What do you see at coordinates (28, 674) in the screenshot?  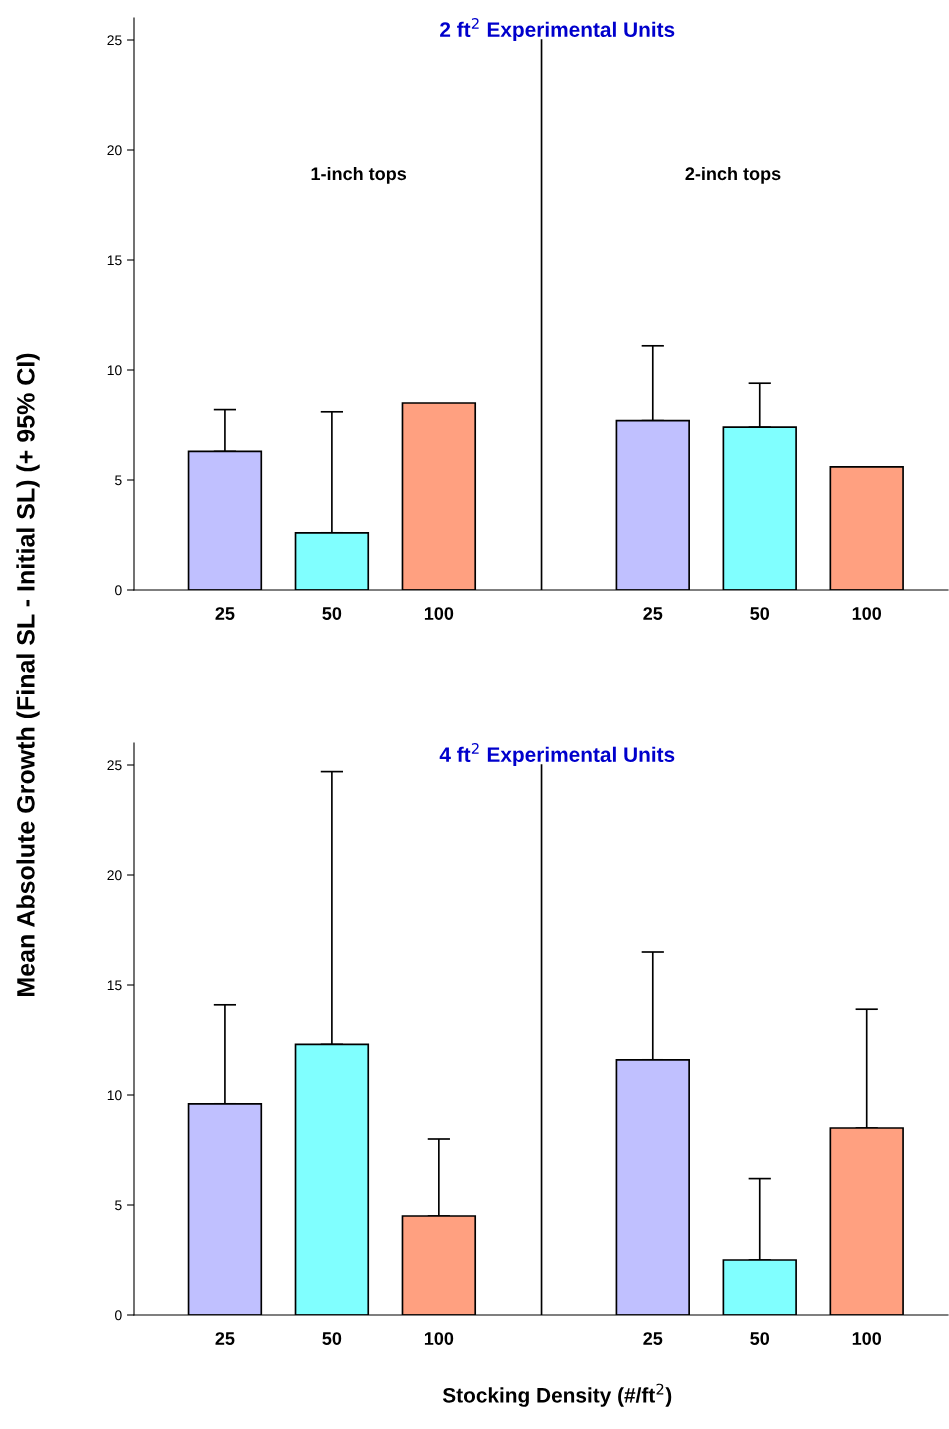 I see `y-axis-title: Mean Absolute Growth (Final SL - Initial SL) (+ 95% CI)` at bounding box center [28, 674].